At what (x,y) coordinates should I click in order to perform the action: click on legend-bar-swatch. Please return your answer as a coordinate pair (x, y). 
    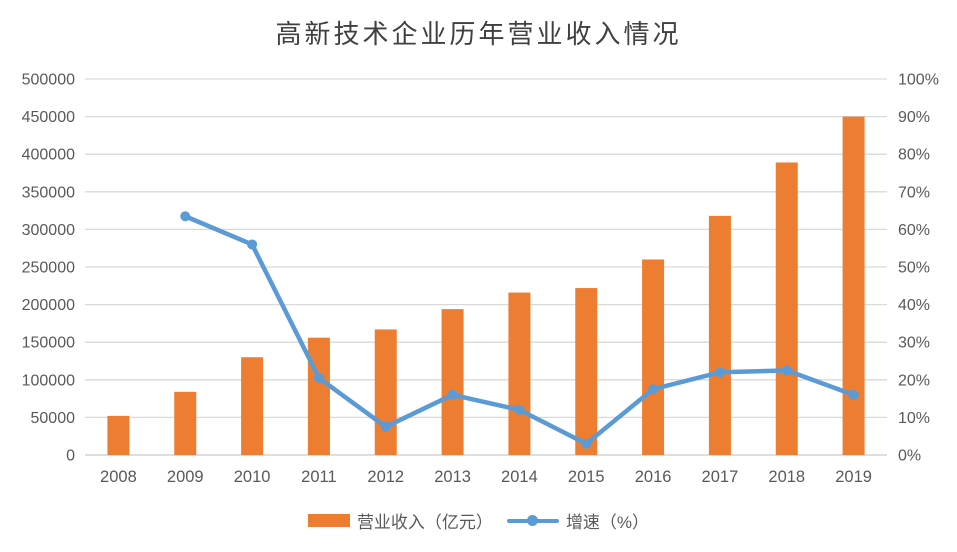
    Looking at the image, I should click on (328, 520).